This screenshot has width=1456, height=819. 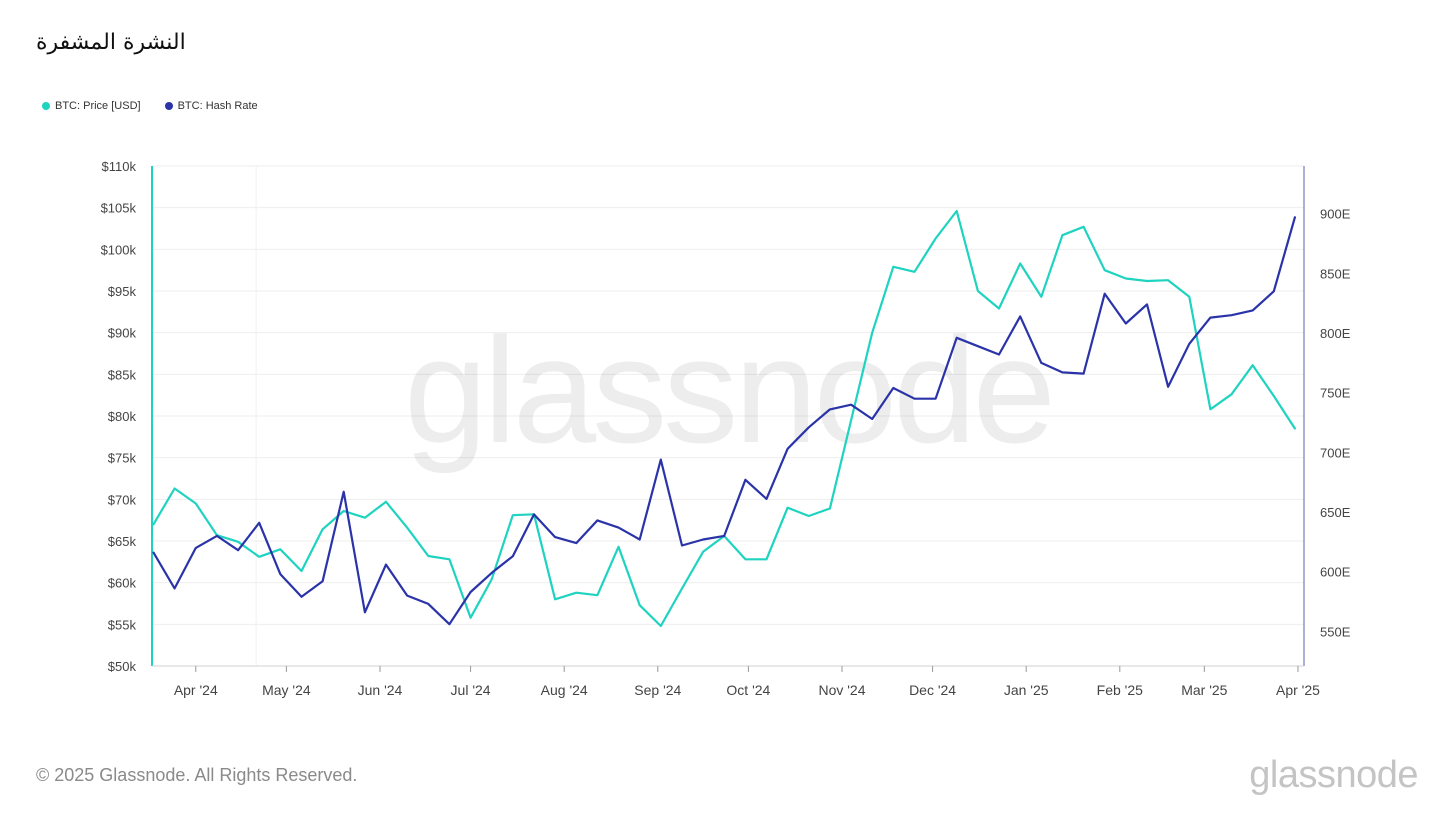 I want to click on x-tick-label: Nov '24, so click(x=841, y=690).